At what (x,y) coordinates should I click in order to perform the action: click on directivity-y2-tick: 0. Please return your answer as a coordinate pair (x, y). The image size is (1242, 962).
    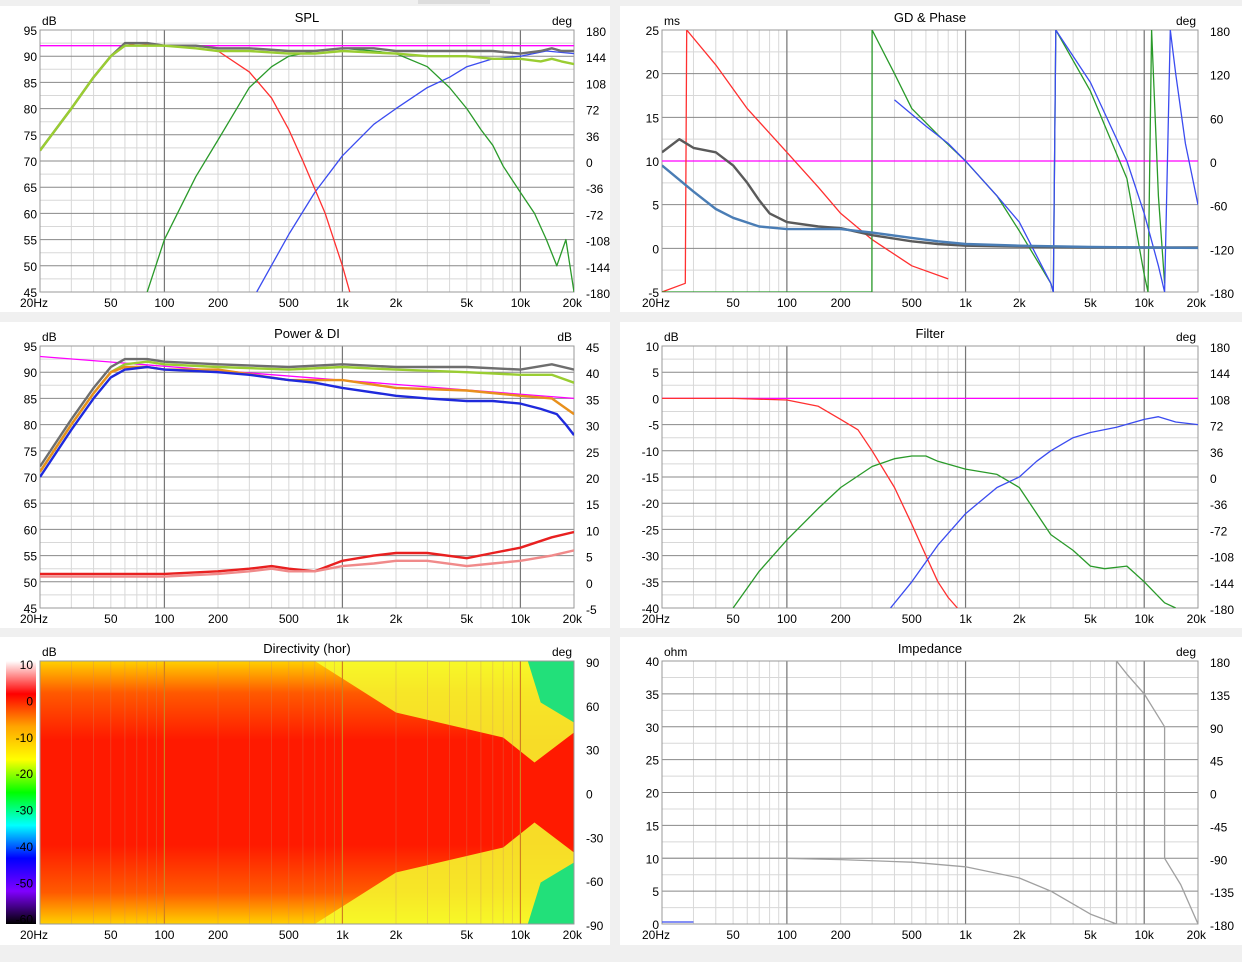
    Looking at the image, I should click on (589, 795).